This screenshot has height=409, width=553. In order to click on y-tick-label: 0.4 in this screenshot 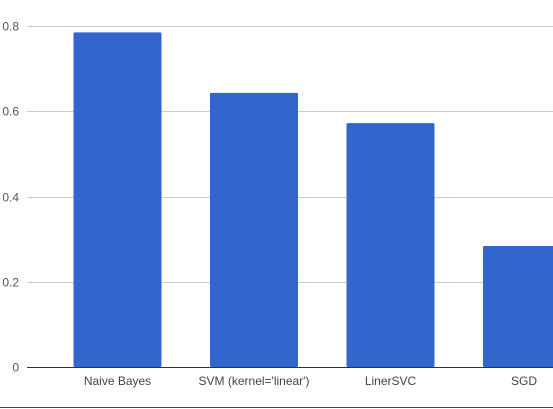, I will do `click(10, 198)`.